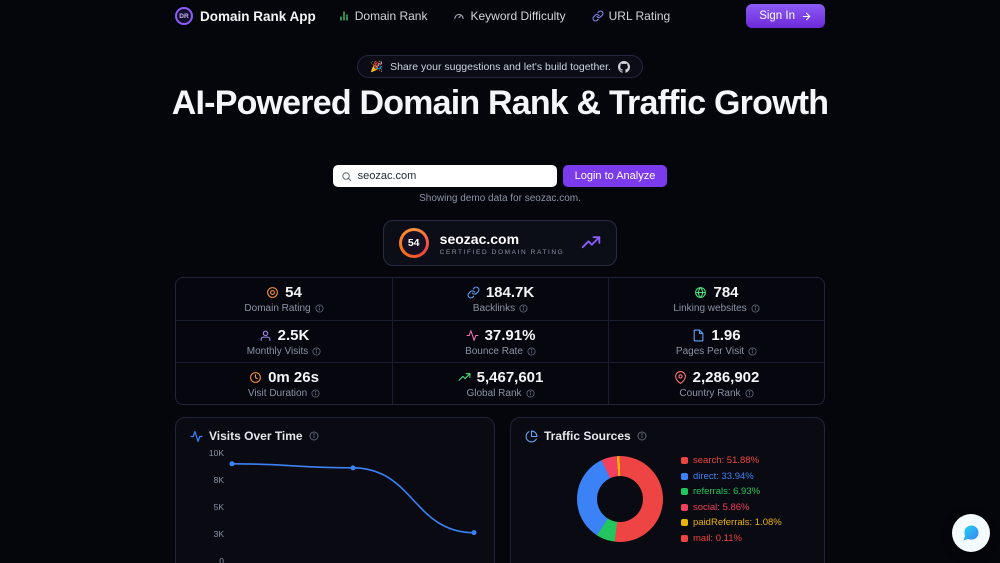 This screenshot has width=1000, height=563. What do you see at coordinates (510, 335) in the screenshot?
I see `stat-value: 37.91%` at bounding box center [510, 335].